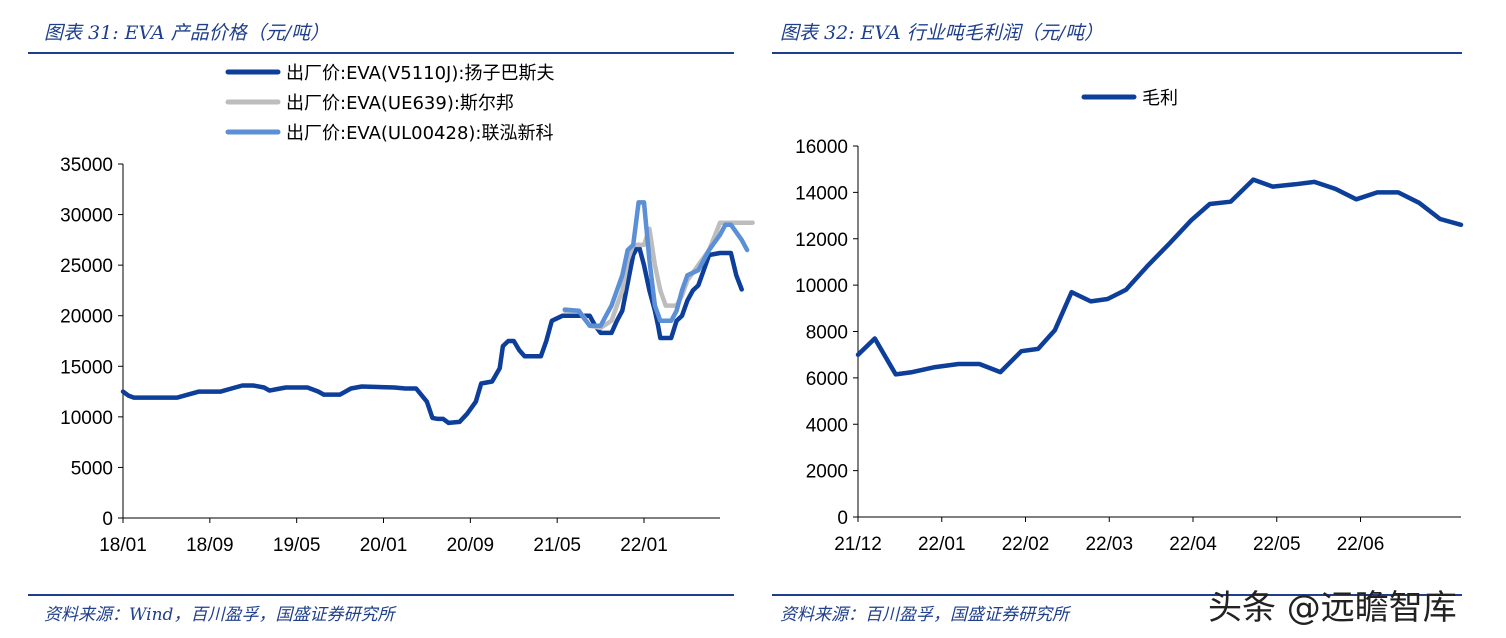  What do you see at coordinates (92, 468) in the screenshot?
I see `chart1-y-tick-label: 5000` at bounding box center [92, 468].